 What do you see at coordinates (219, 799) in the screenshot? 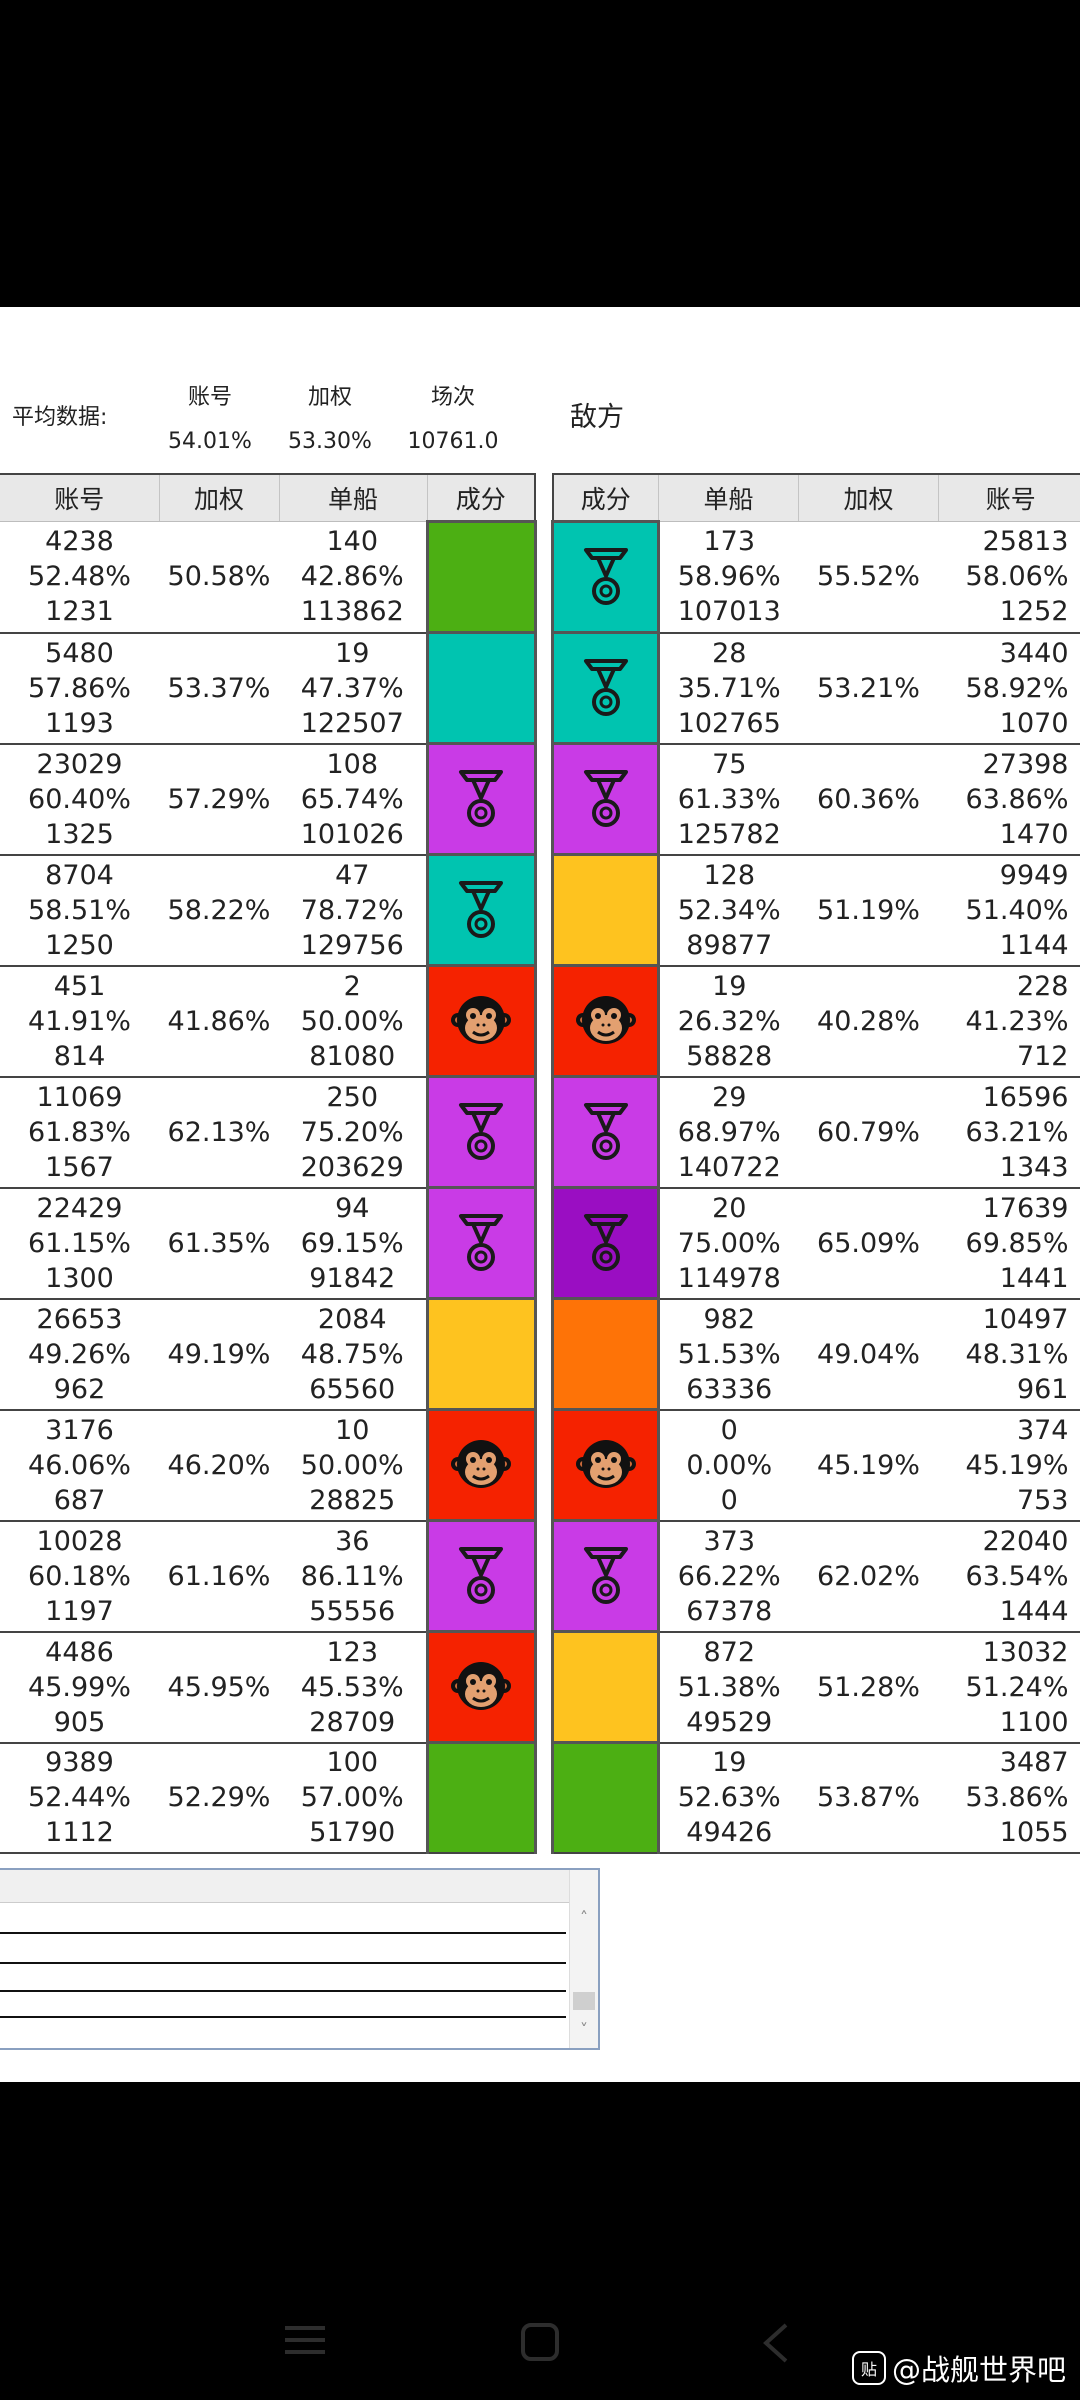
I see `weighted-winrate: 57.29%` at bounding box center [219, 799].